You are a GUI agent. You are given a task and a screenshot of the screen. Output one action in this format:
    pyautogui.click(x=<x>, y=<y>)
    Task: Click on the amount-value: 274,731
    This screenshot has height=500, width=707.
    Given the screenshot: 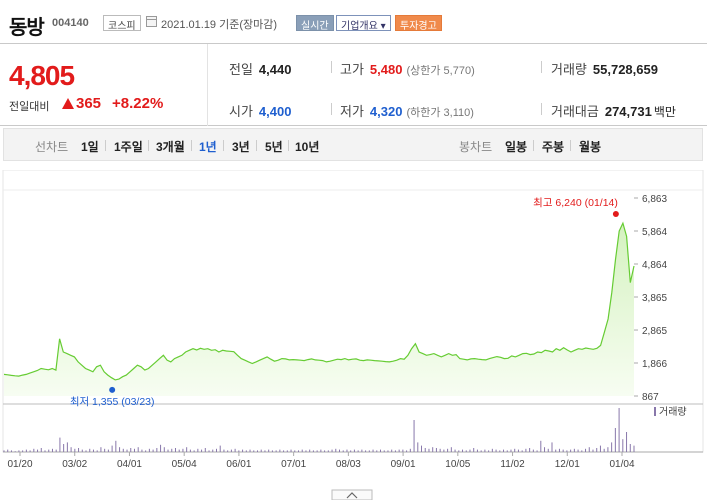 What is the action you would take?
    pyautogui.click(x=628, y=111)
    